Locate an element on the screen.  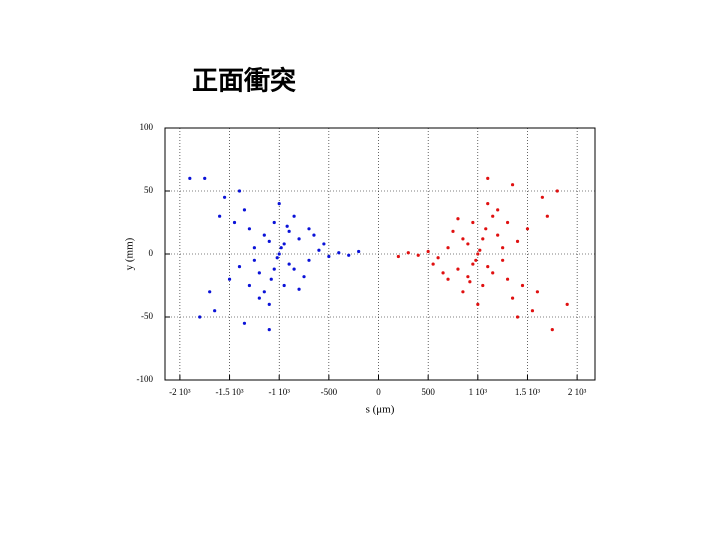
x-tick-label: -500 is located at coordinates (329, 392).